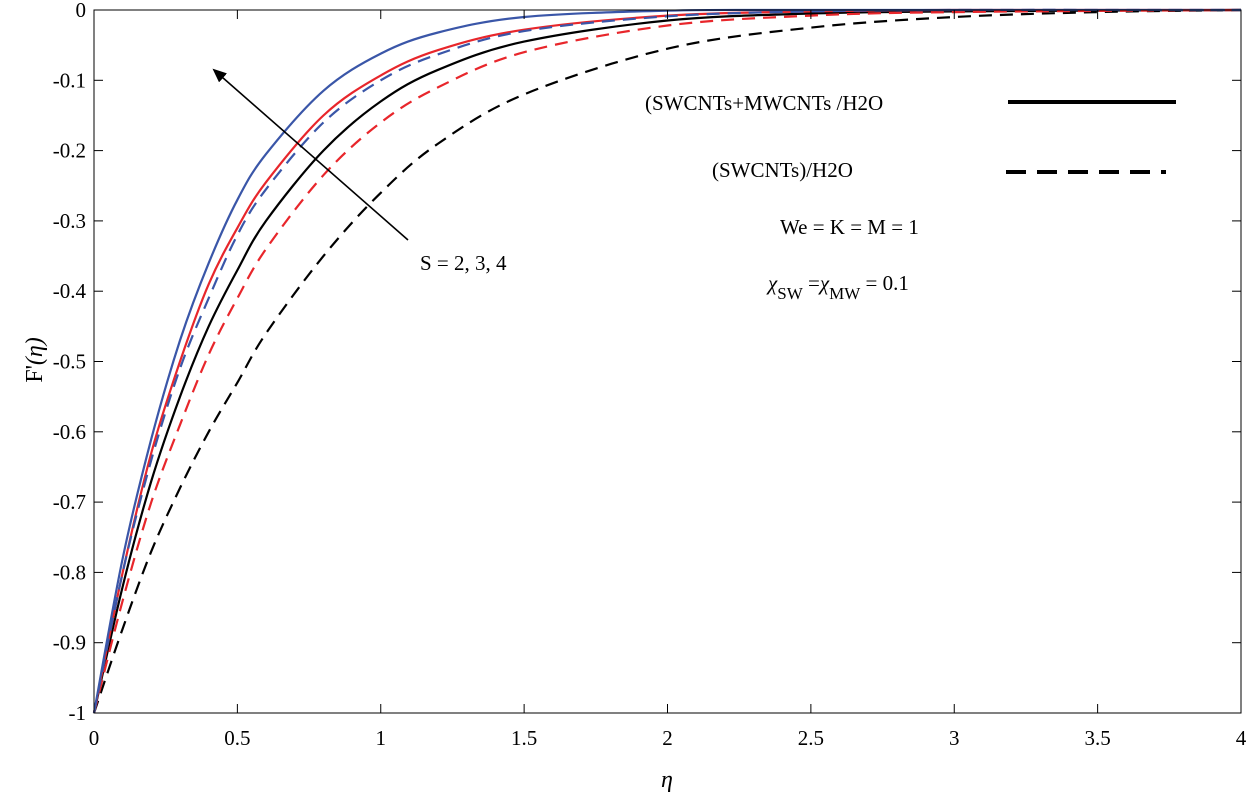 The width and height of the screenshot is (1249, 800). Describe the element at coordinates (35, 351) in the screenshot. I see `y-axis-title-arg: (η)` at that location.